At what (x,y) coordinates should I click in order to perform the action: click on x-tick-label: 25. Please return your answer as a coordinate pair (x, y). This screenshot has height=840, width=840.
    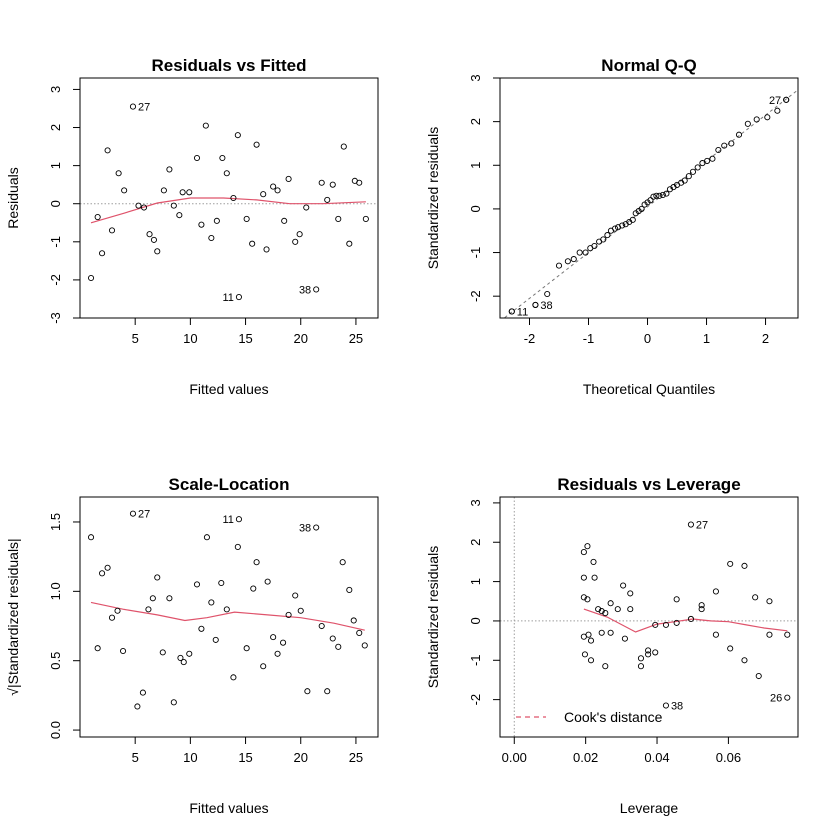
    Looking at the image, I should click on (356, 338).